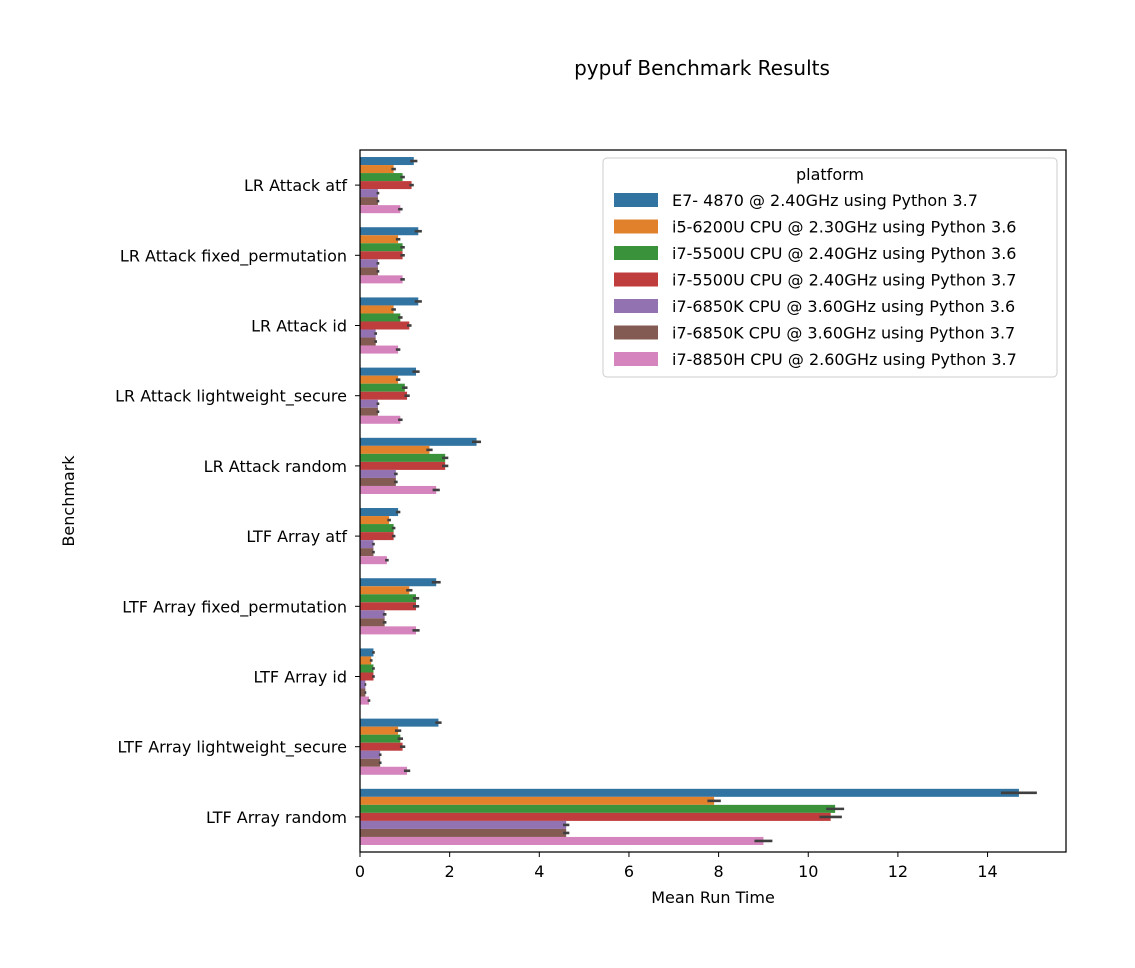  Describe the element at coordinates (232, 748) in the screenshot. I see `y-tick-label: LTF Array lightweight_secure` at that location.